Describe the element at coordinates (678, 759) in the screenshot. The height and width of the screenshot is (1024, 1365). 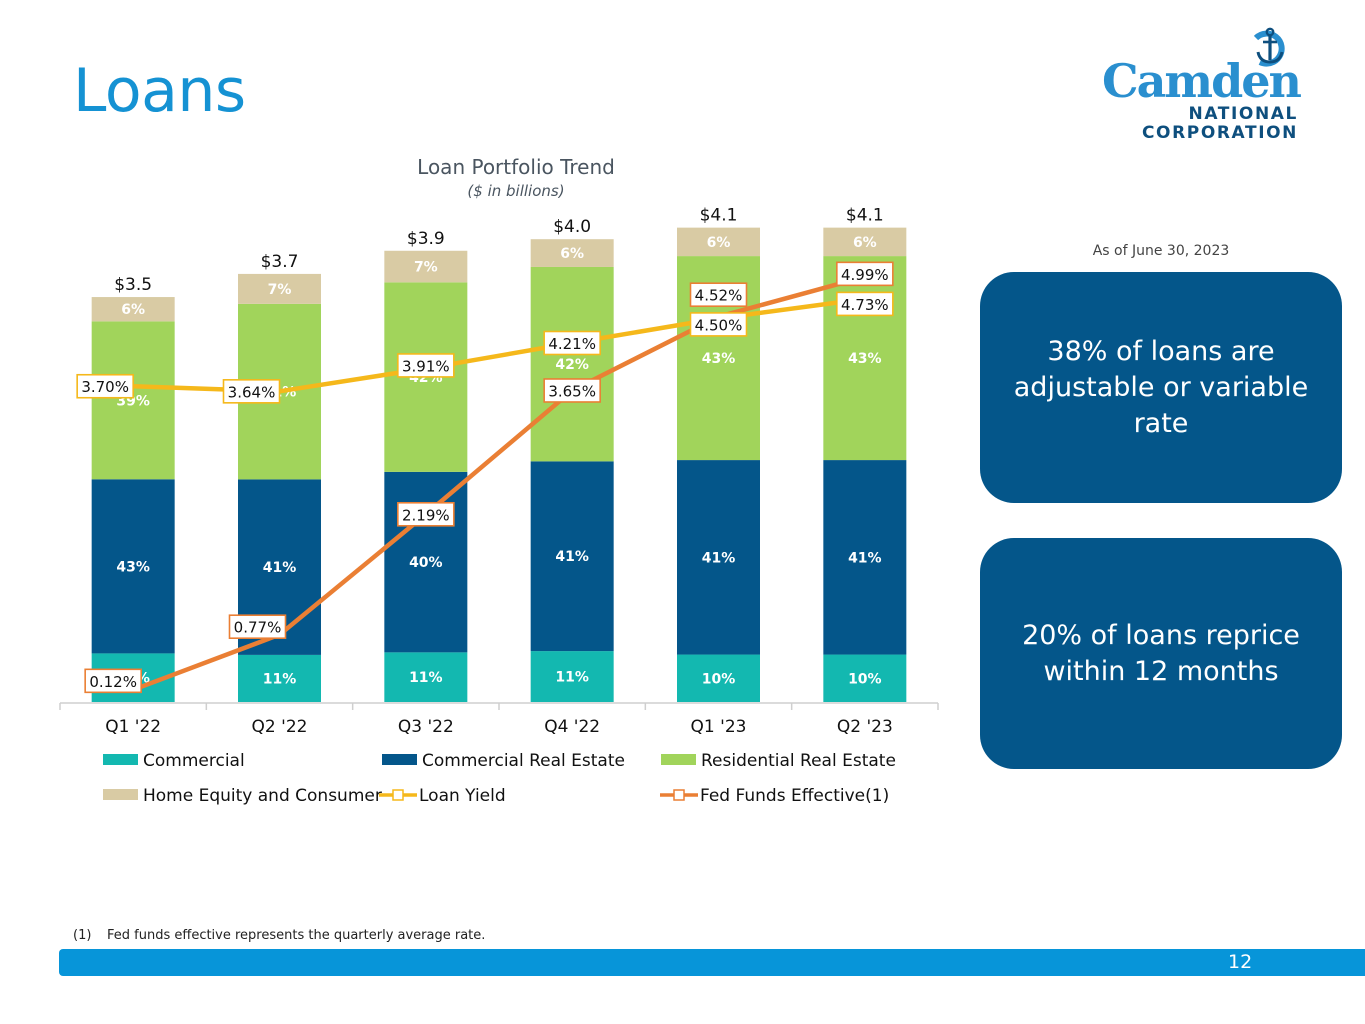
I see `legend-swatch-residential_real_estate` at that location.